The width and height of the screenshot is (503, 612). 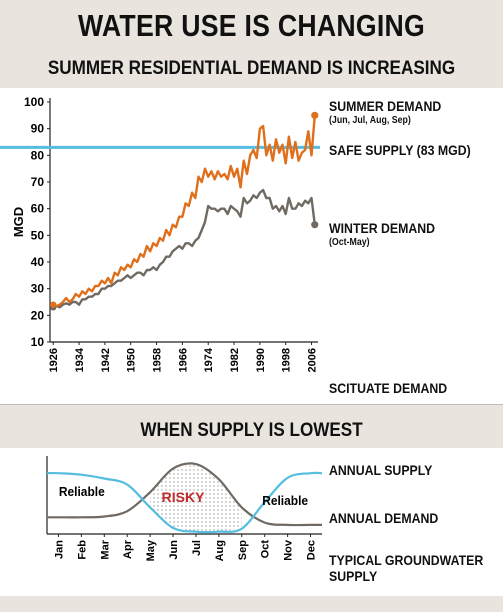 I want to click on groundwater-supply-label: TYPICAL GROUNDWATER SUPPLY, so click(x=406, y=568).